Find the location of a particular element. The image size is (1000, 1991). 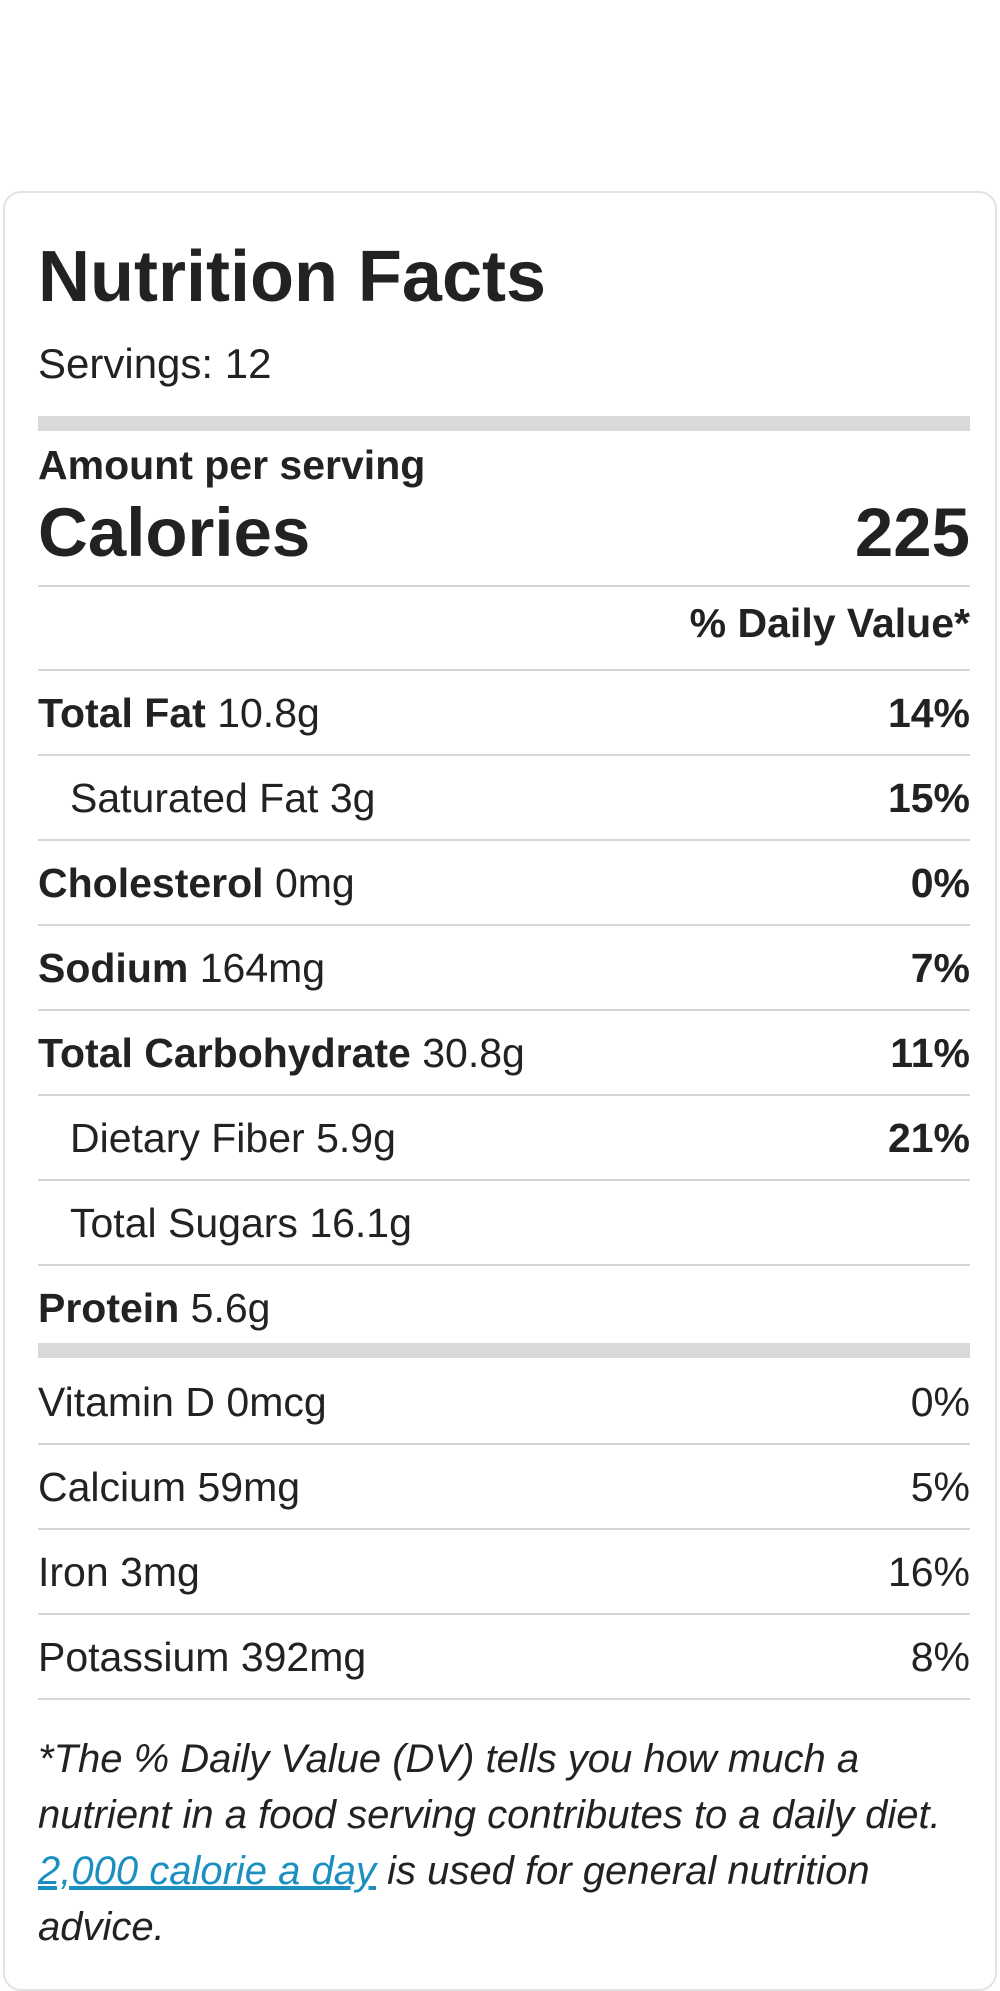

nutrient-name: Dietary Fiber is located at coordinates (187, 1138).